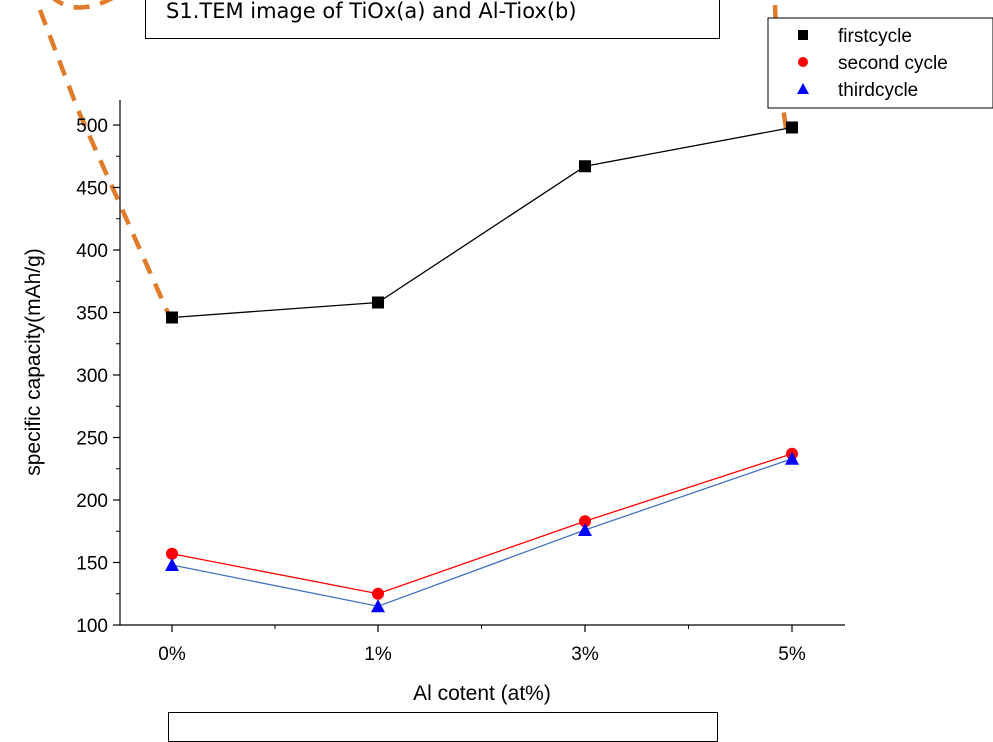  I want to click on y-tick-label: 500, so click(92, 126).